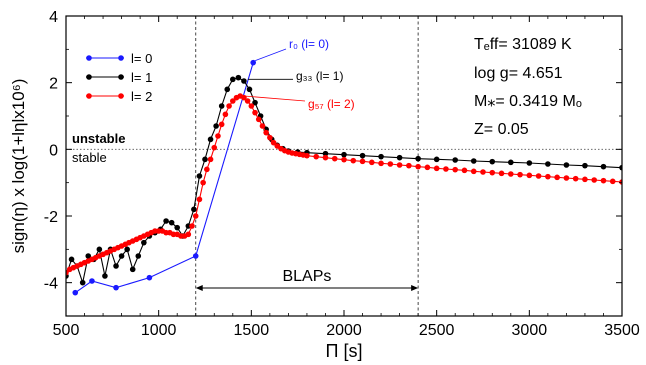 The width and height of the screenshot is (646, 365). I want to click on stable-label: stable, so click(89, 157).